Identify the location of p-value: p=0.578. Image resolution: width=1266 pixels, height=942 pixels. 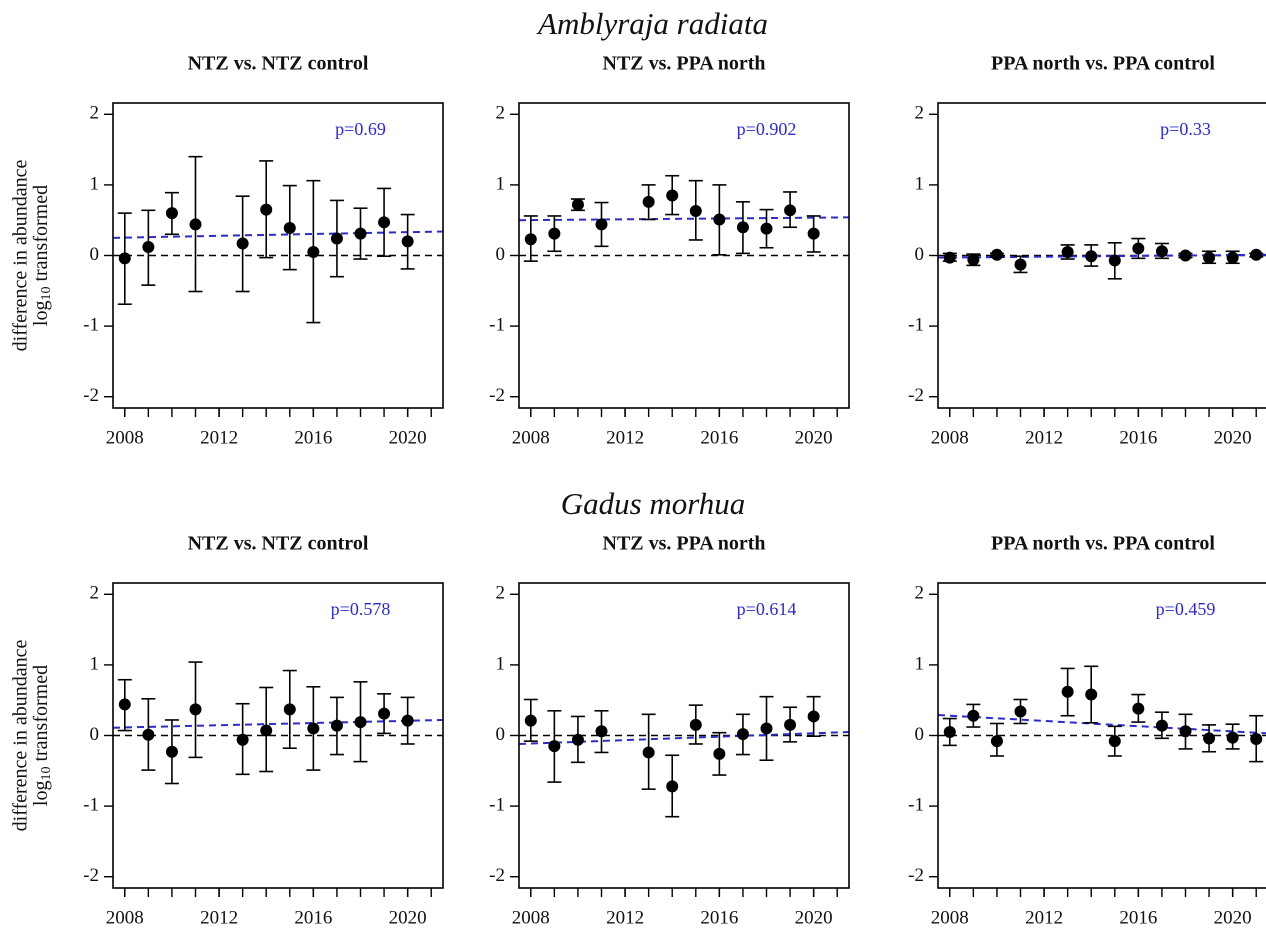
(361, 609).